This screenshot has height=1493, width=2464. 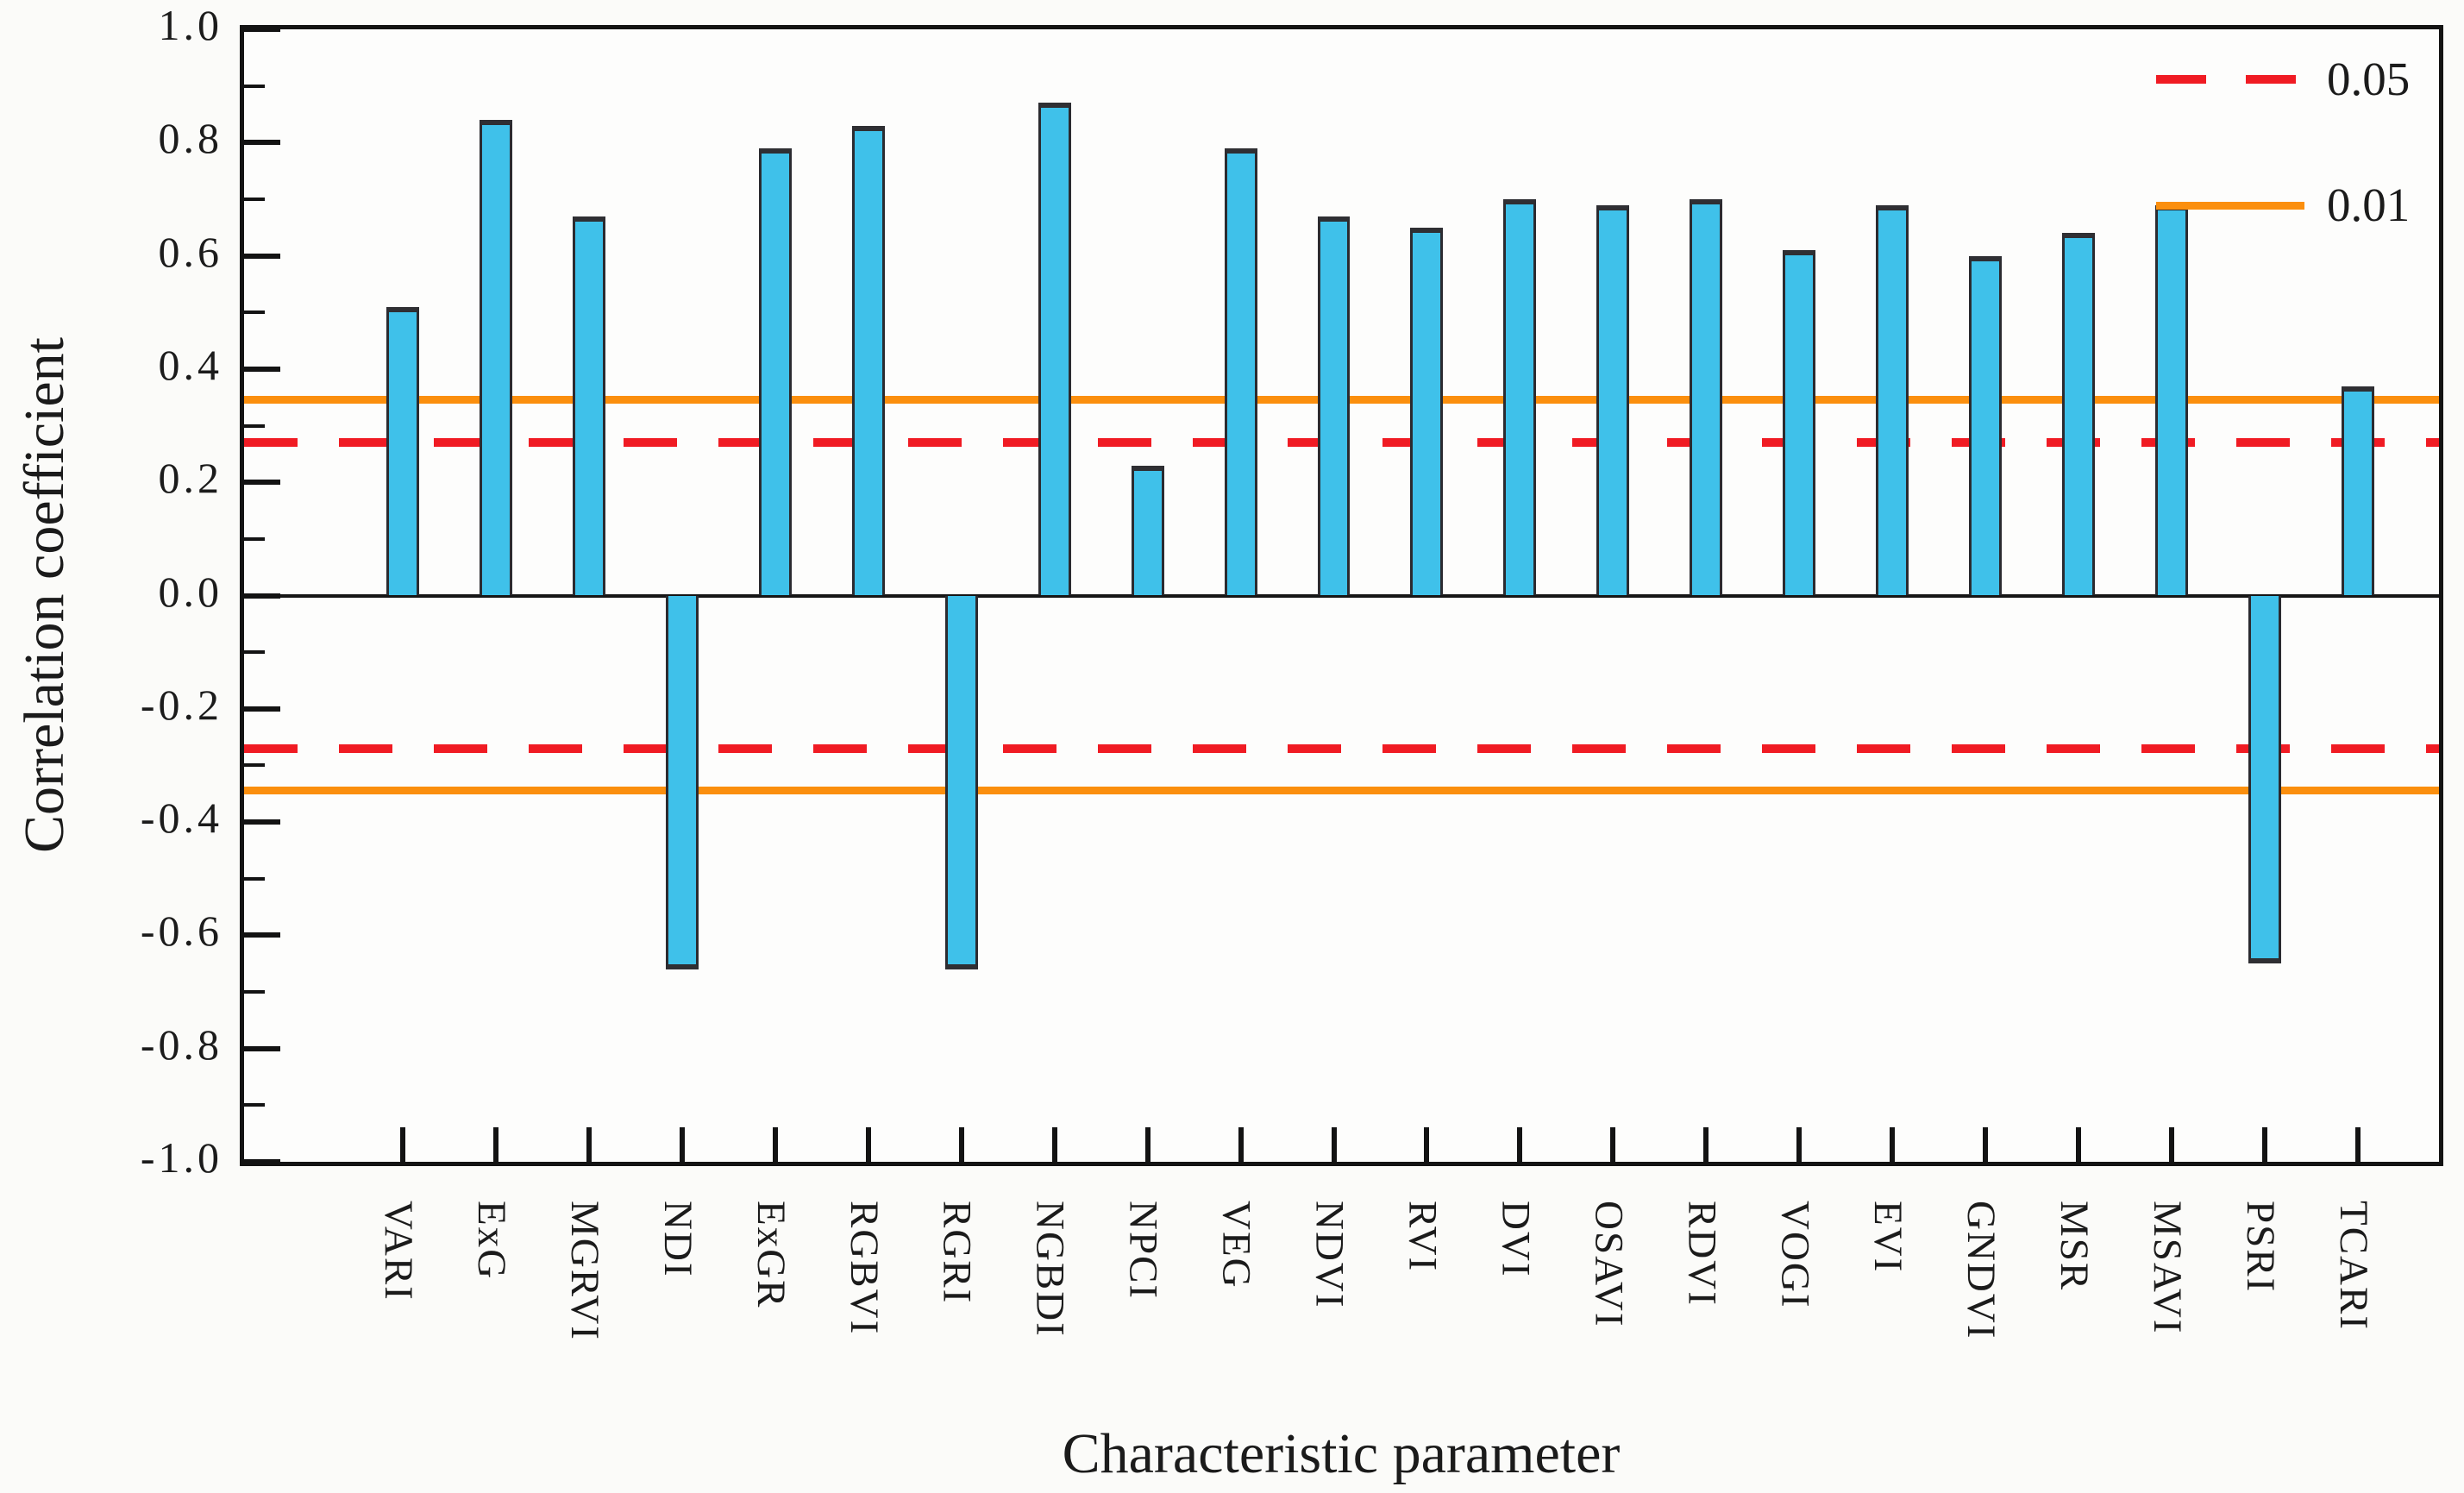 What do you see at coordinates (254, 765) in the screenshot?
I see `y-minor-tick--0.3` at bounding box center [254, 765].